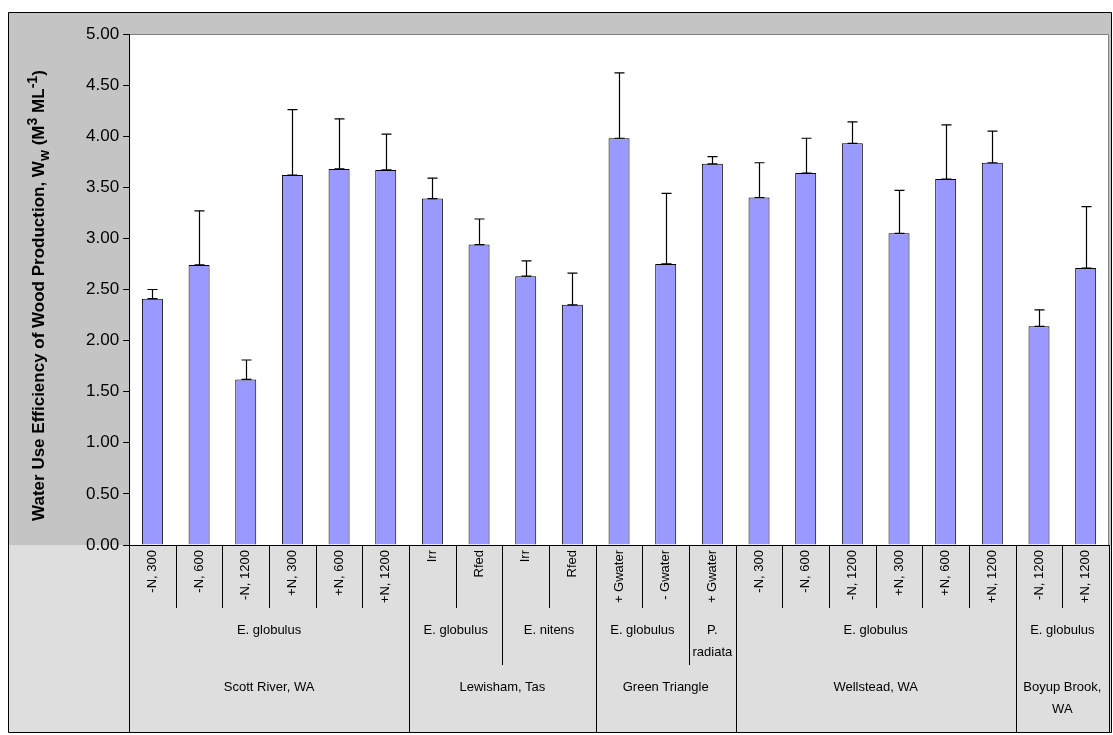 Image resolution: width=1113 pixels, height=735 pixels. I want to click on x-tick-label: - Gwater, so click(665, 574).